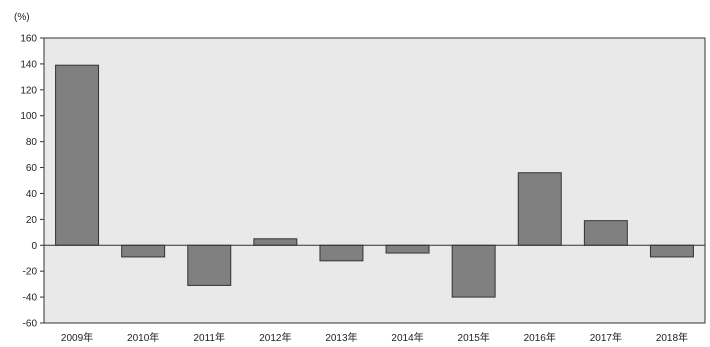 The height and width of the screenshot is (347, 710). What do you see at coordinates (28, 90) in the screenshot?
I see `y-tick-label: 120` at bounding box center [28, 90].